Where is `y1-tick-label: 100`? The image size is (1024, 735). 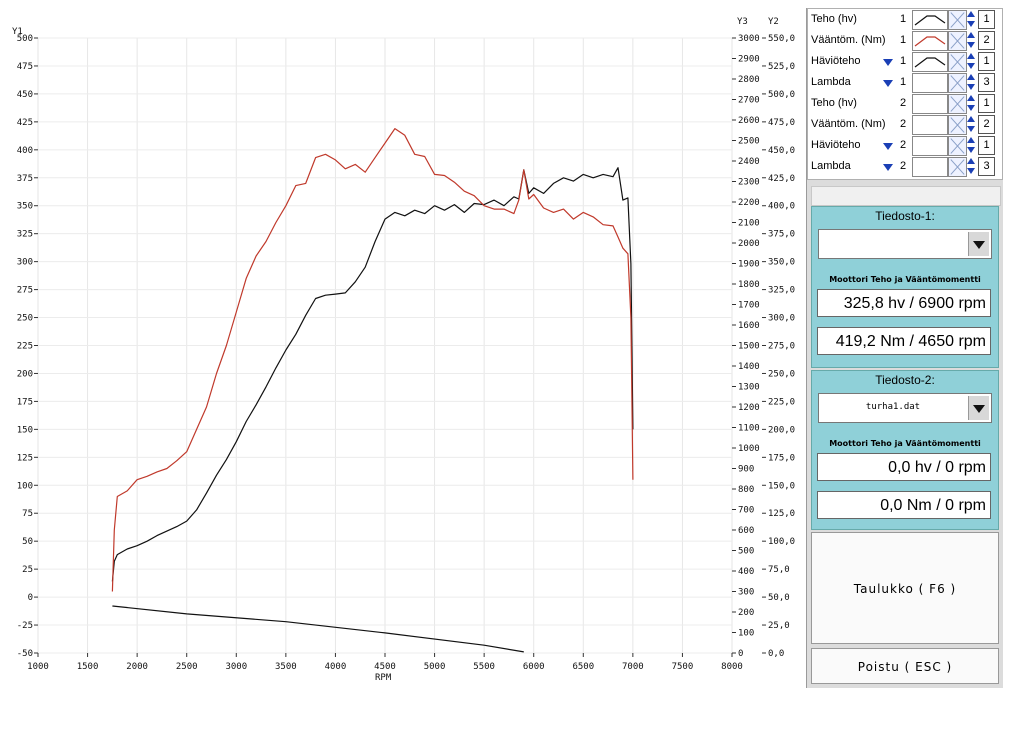
y1-tick-label: 100 is located at coordinates (25, 486).